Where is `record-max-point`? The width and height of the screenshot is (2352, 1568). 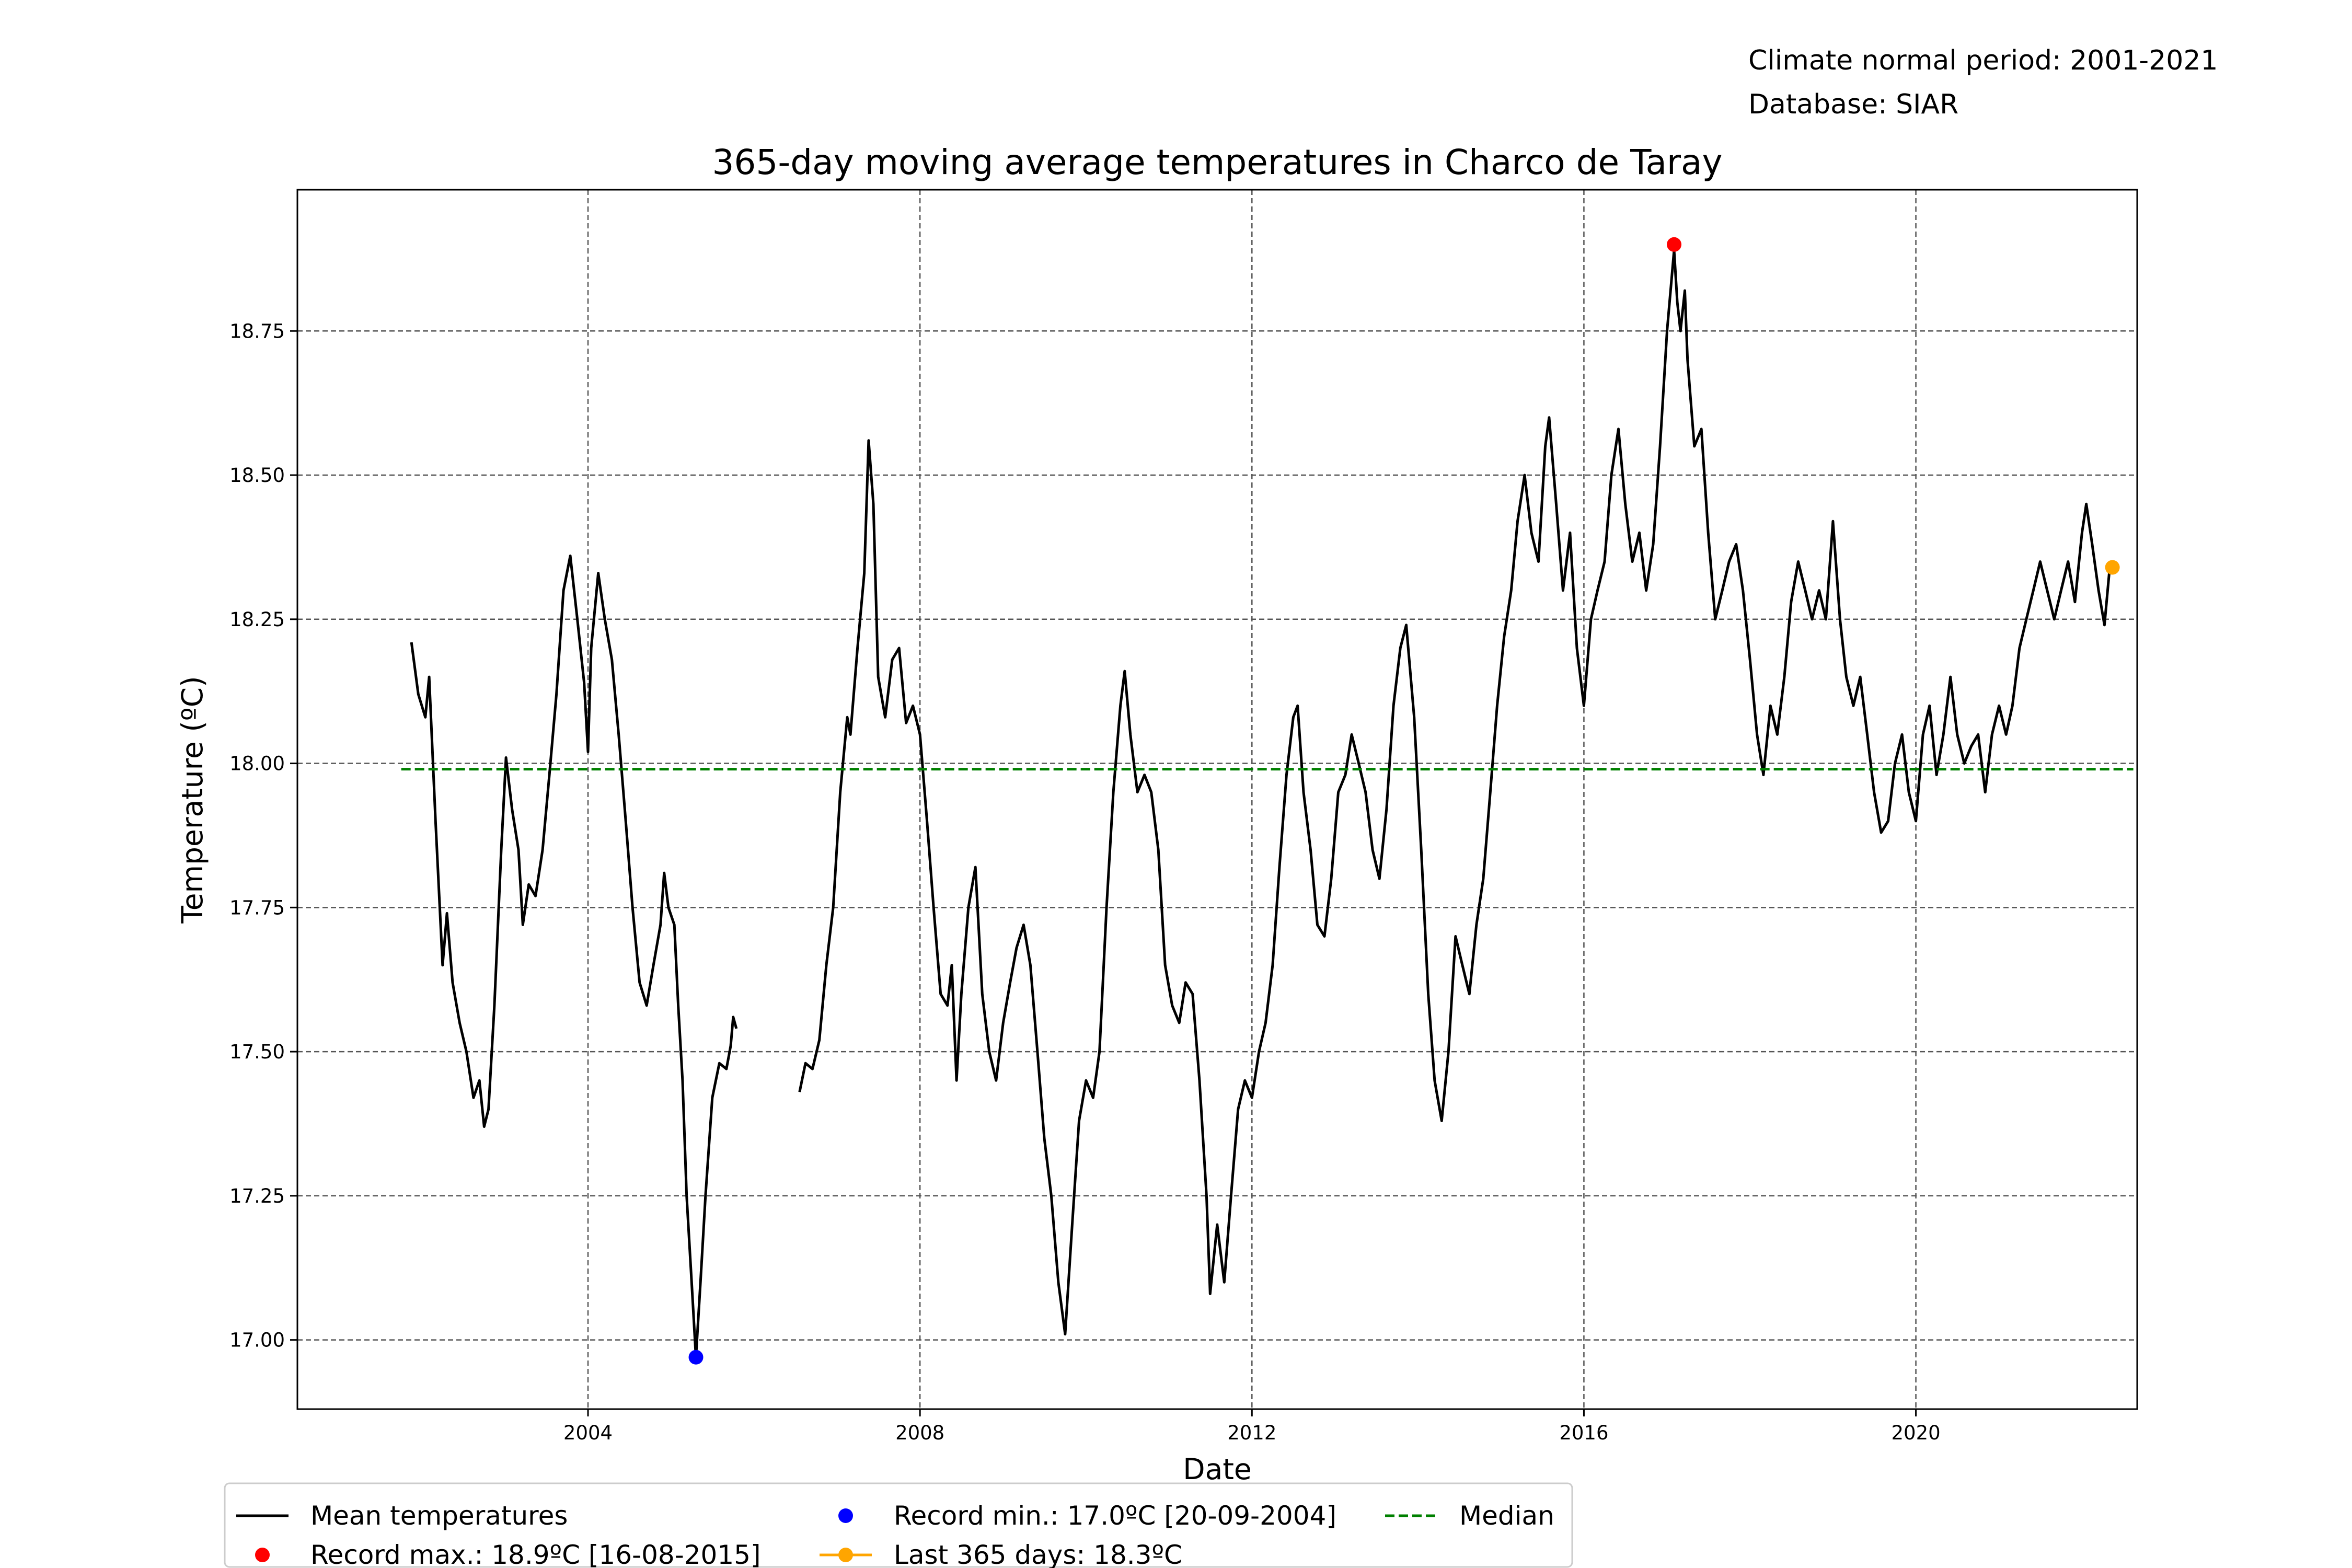 record-max-point is located at coordinates (1674, 244).